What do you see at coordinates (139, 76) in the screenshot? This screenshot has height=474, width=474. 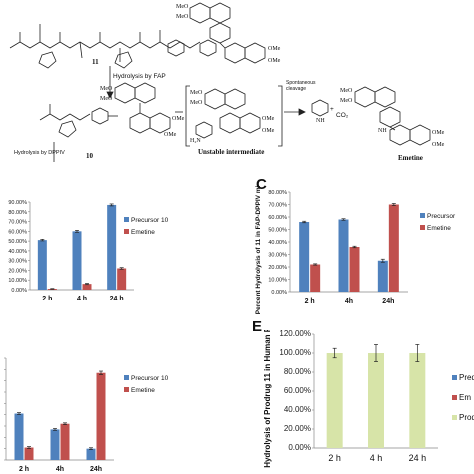 I see `step-fap-label: Hydrolysis by FAP` at bounding box center [139, 76].